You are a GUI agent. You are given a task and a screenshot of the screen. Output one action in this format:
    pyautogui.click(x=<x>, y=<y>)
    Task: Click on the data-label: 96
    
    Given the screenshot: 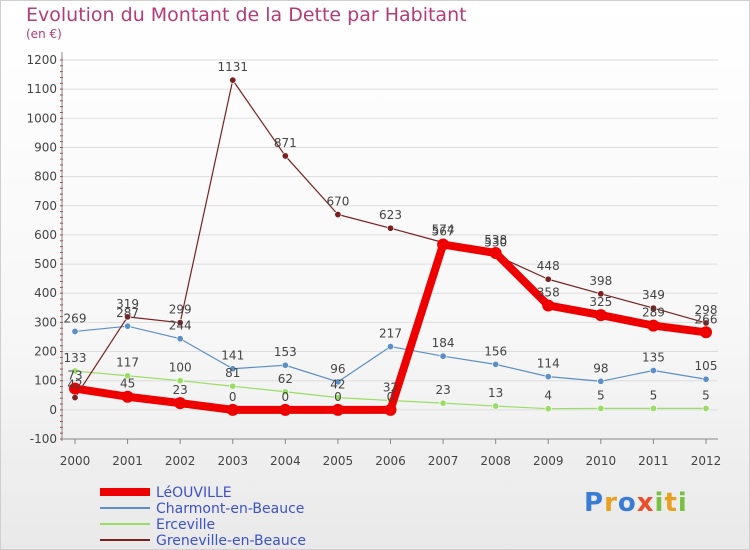 What is the action you would take?
    pyautogui.click(x=337, y=369)
    